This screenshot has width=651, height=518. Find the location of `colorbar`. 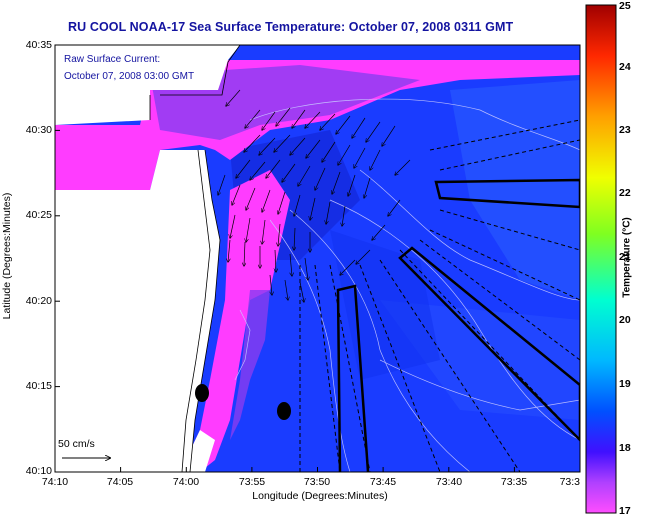

colorbar is located at coordinates (601, 259).